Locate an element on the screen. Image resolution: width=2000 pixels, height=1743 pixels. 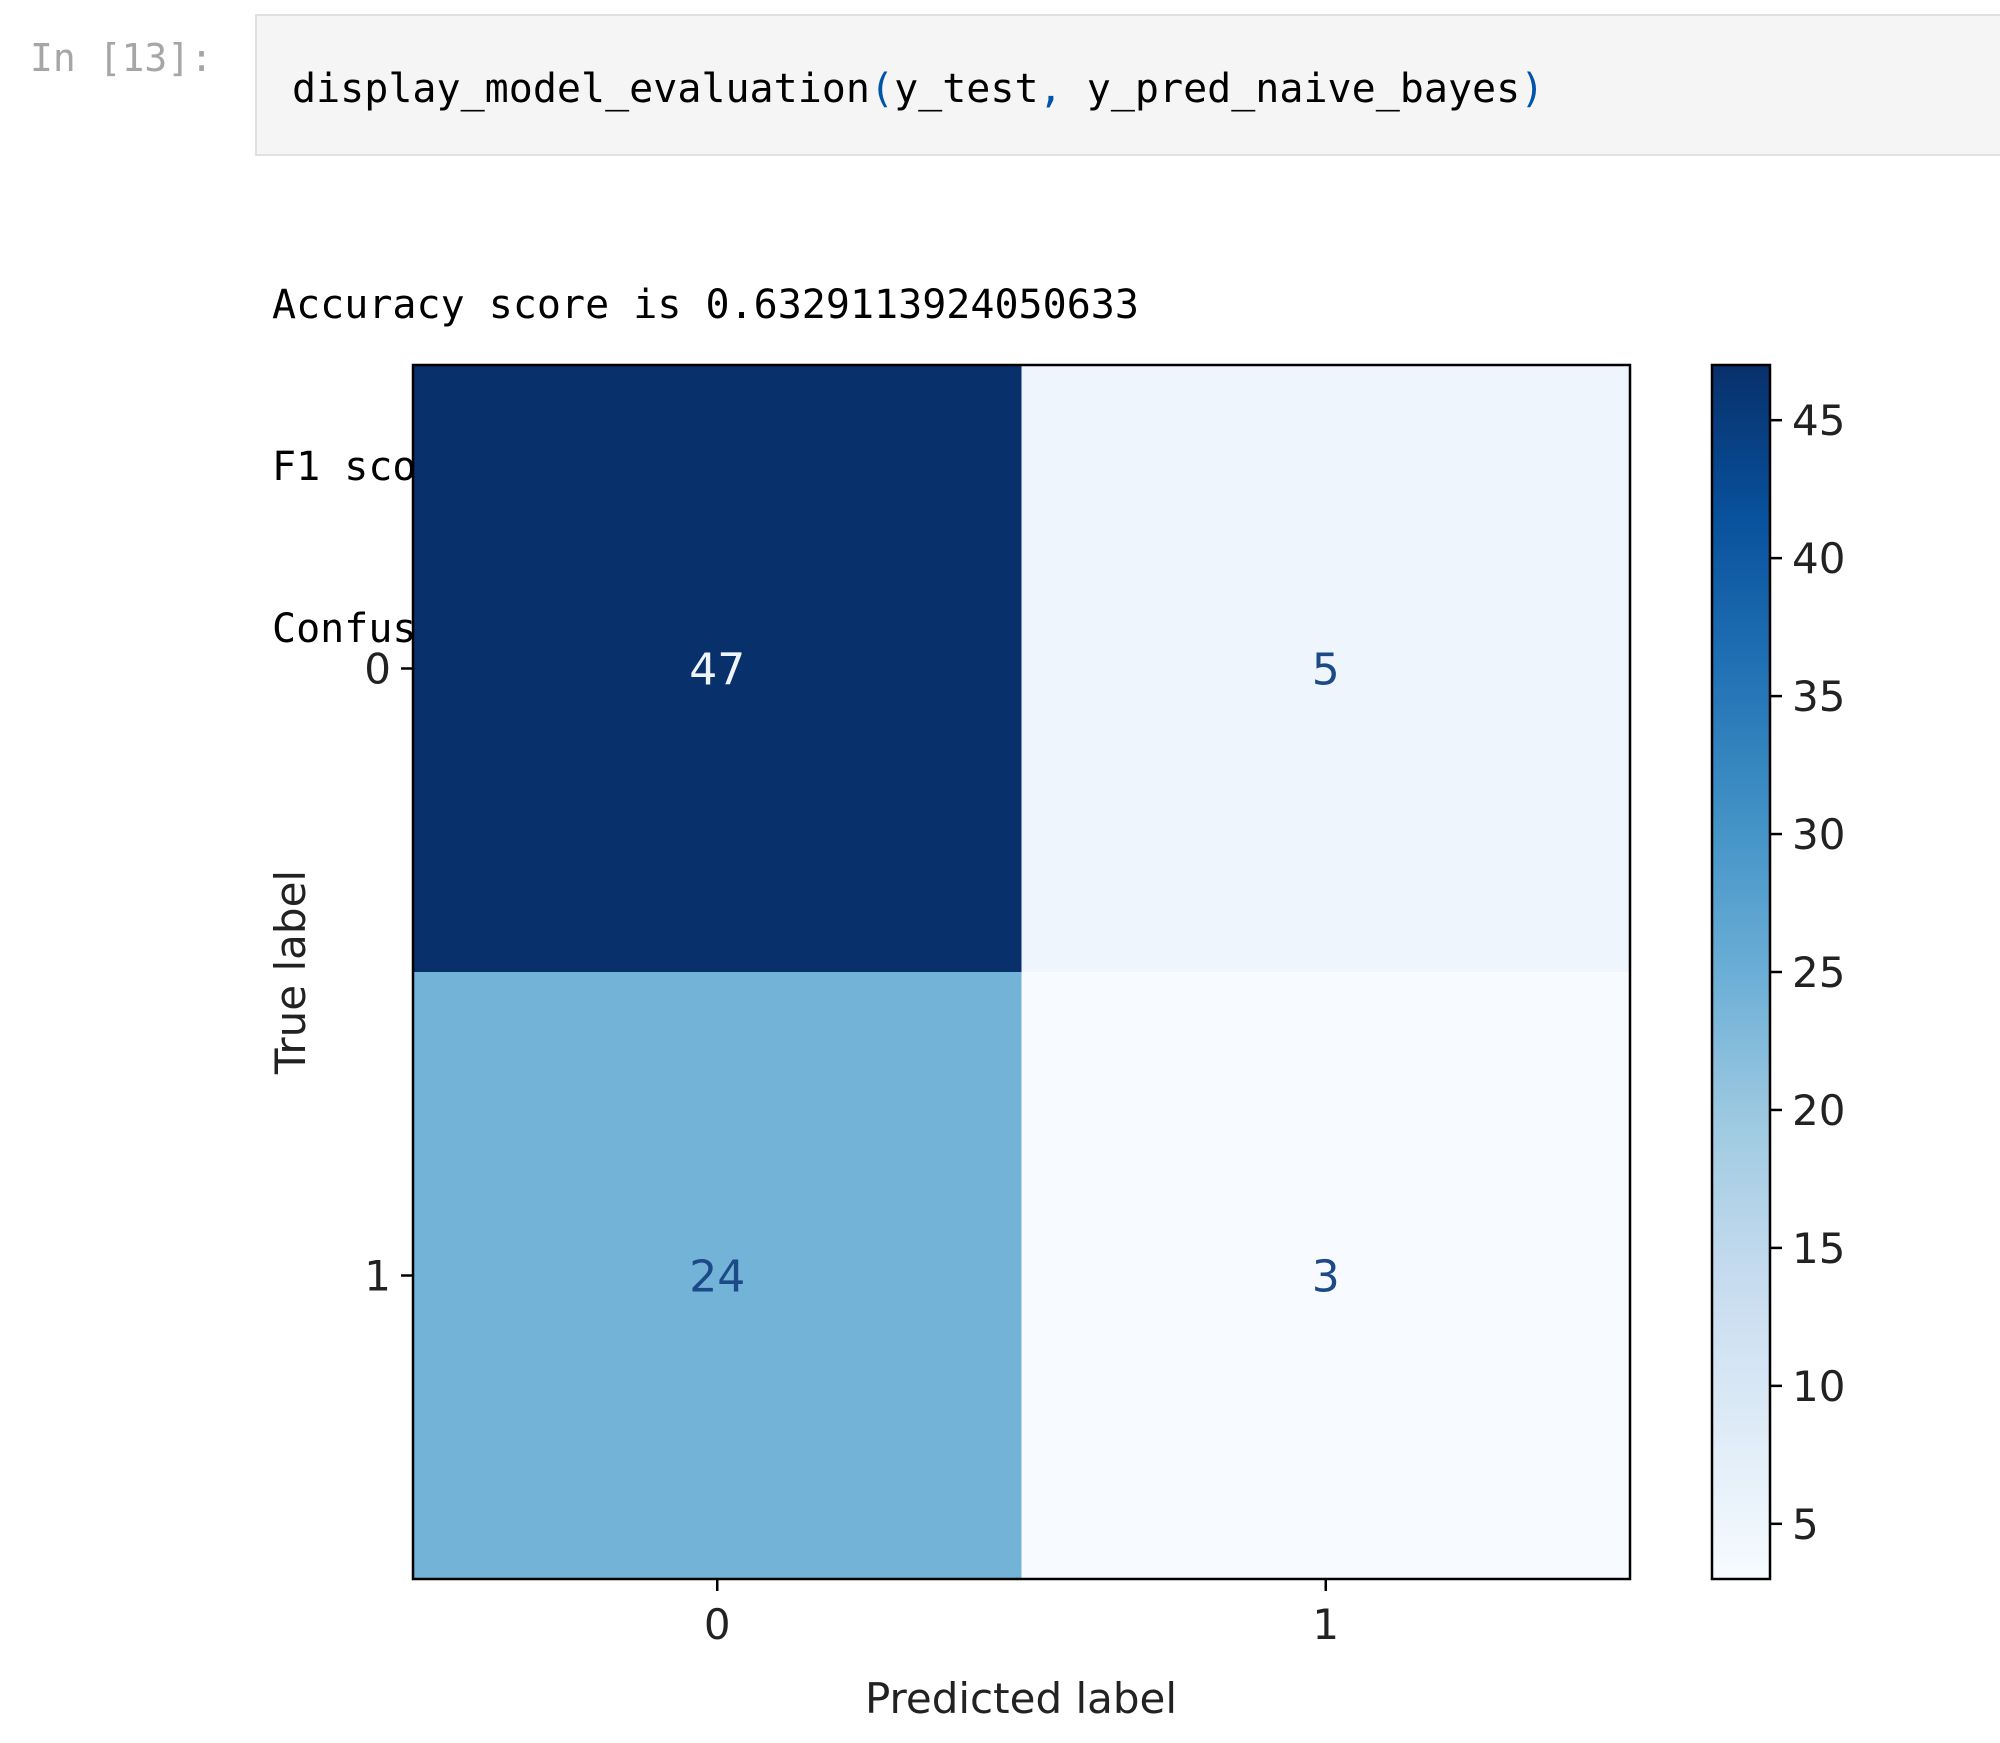
matrix-value-0-0: 47 is located at coordinates (717, 670).